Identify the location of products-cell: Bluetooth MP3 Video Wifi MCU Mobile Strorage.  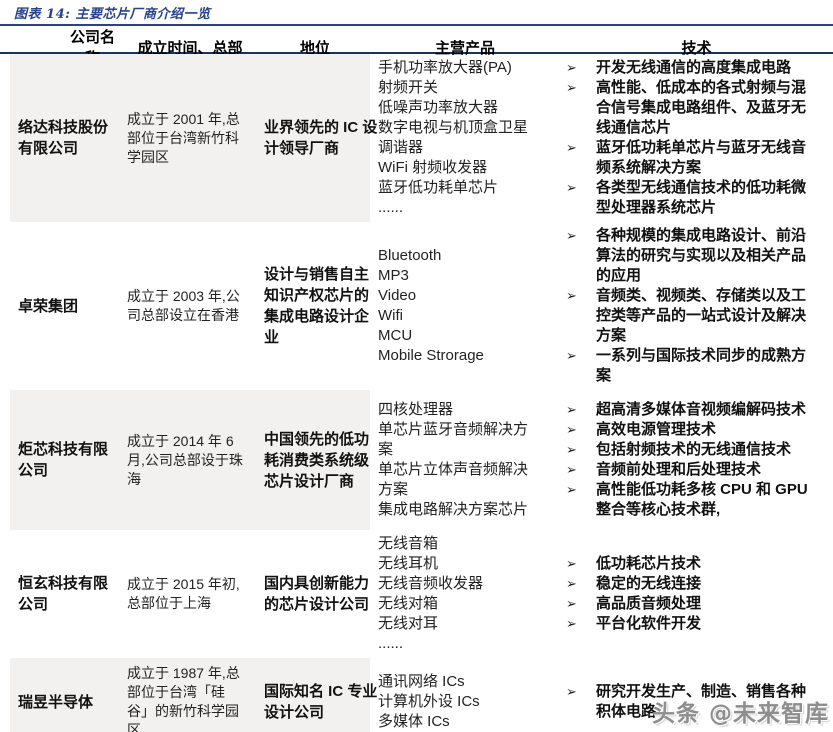
(465, 306).